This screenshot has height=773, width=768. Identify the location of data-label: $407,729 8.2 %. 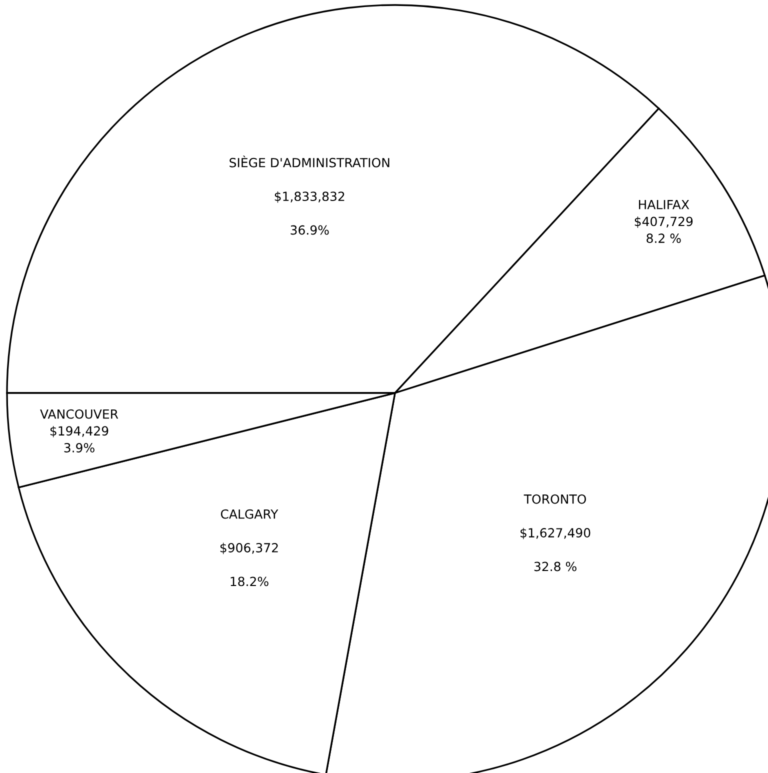
(663, 230).